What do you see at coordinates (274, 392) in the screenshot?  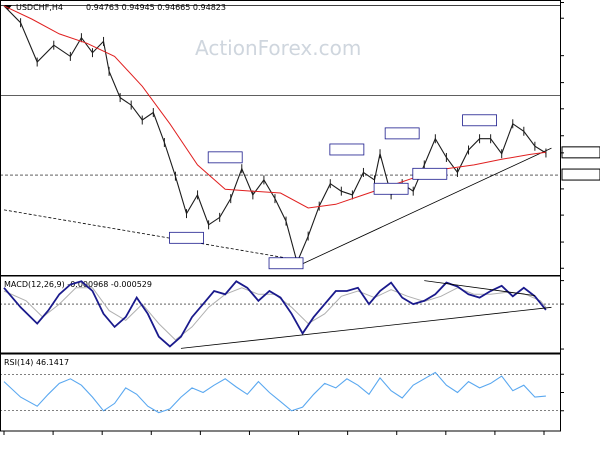 I see `rsi-line` at bounding box center [274, 392].